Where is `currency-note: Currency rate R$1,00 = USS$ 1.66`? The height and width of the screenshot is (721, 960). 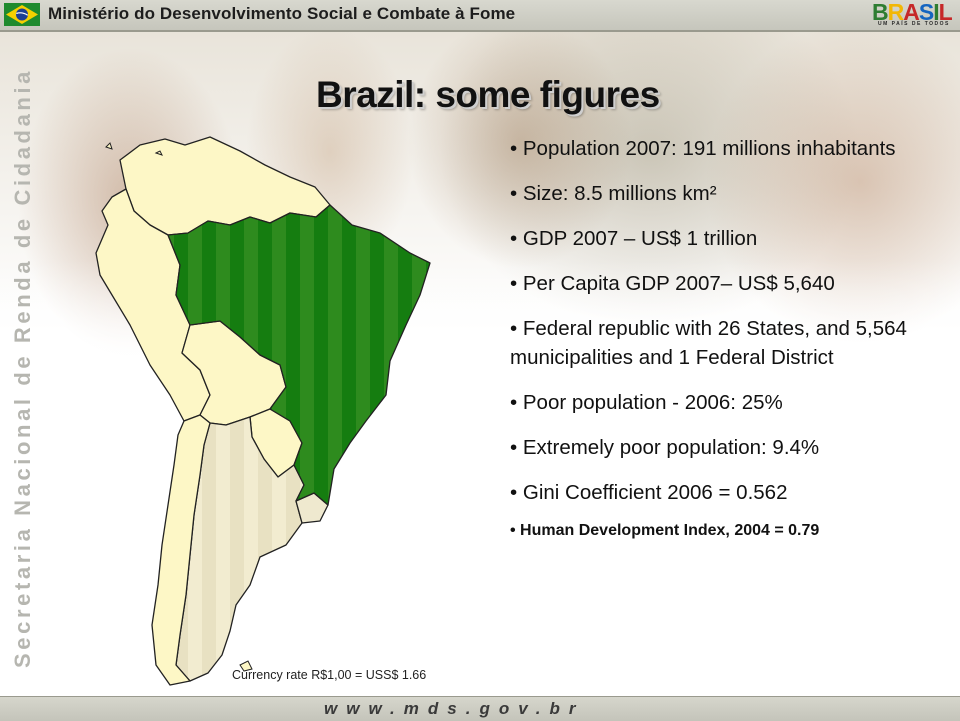
currency-note: Currency rate R$1,00 = USS$ 1.66 is located at coordinates (329, 675).